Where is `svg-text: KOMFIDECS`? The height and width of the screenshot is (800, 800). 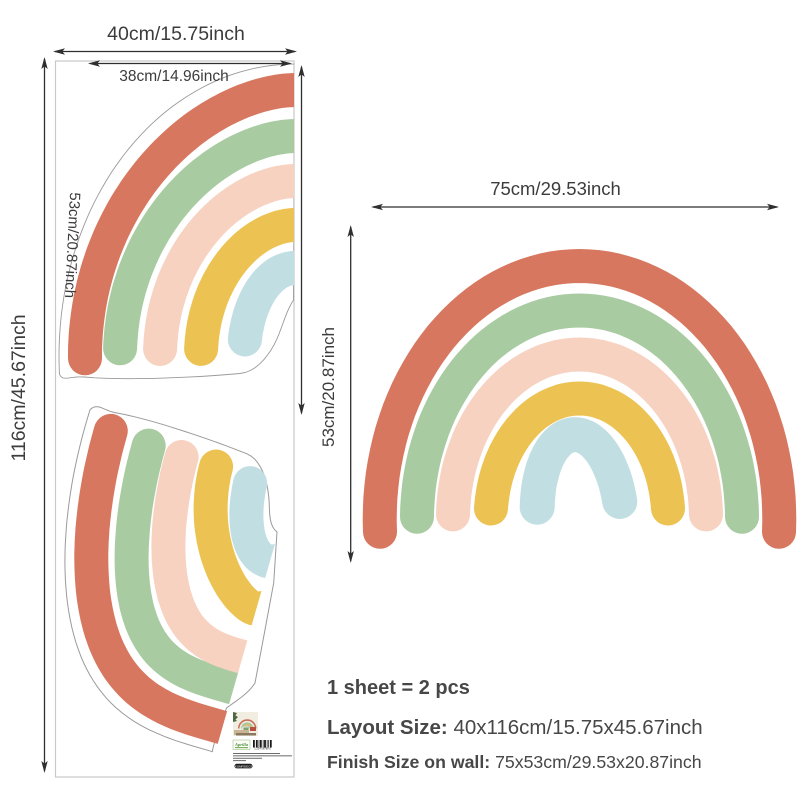 svg-text: KOMFIDECS is located at coordinates (243, 766).